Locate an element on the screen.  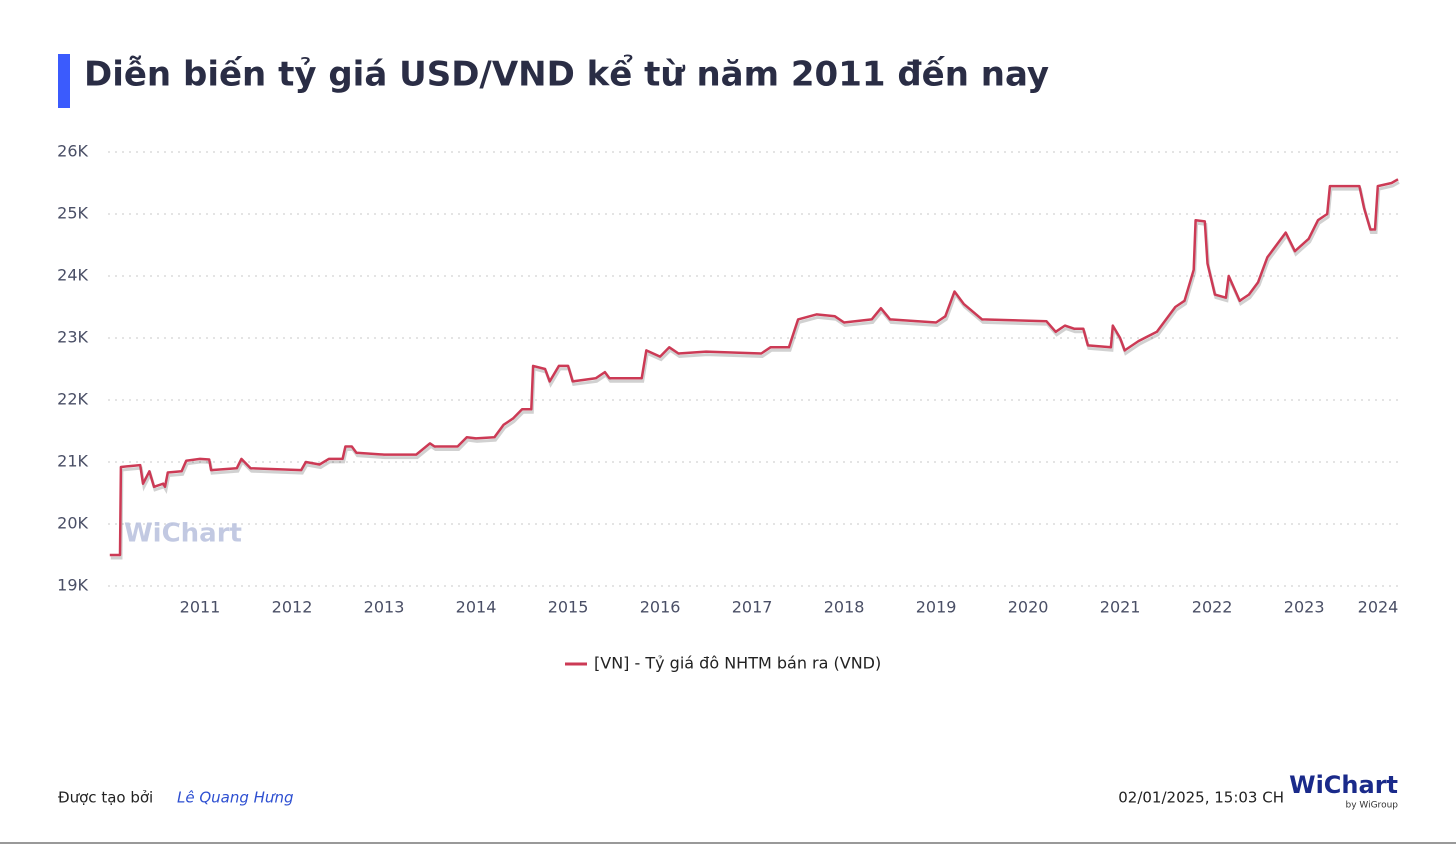
footer-timestamp: 02/01/2025, 15:03 CH is located at coordinates (1201, 798).